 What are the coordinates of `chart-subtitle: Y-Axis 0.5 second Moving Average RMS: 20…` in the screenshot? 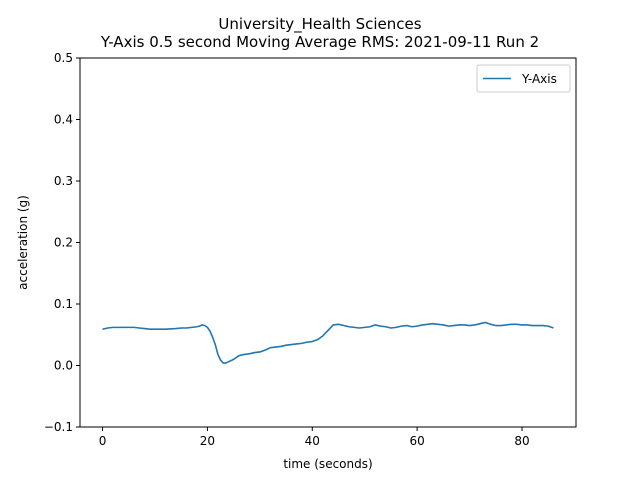 It's located at (320, 42).